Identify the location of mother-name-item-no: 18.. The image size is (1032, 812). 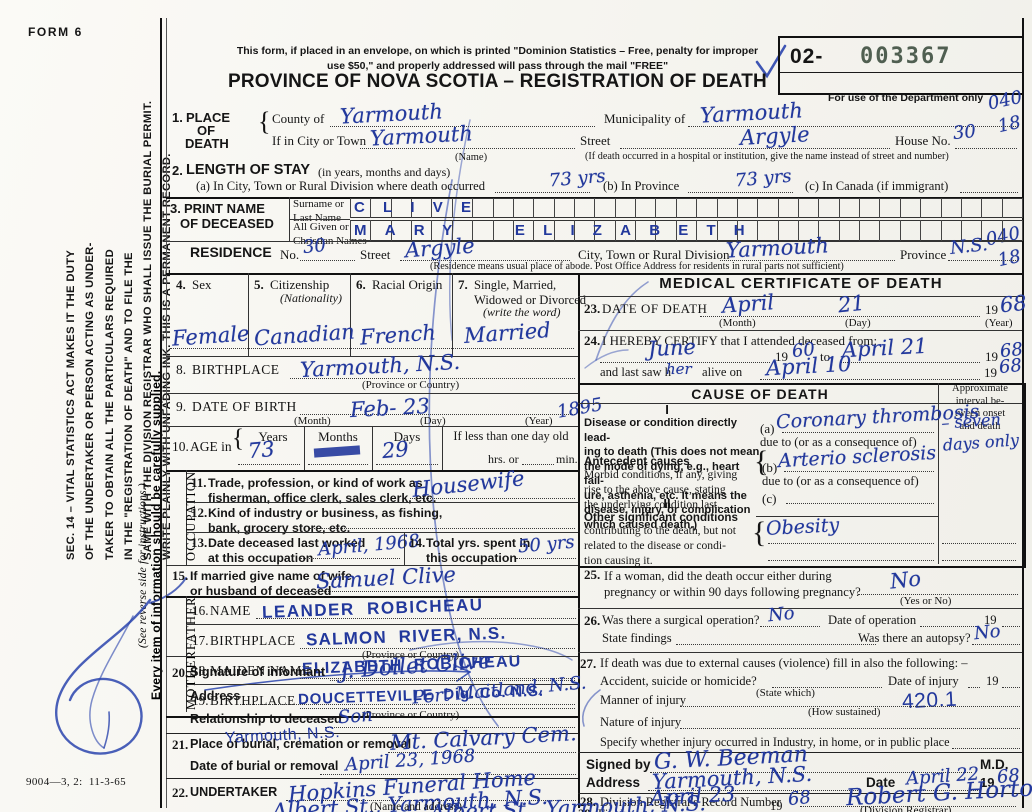
(200, 670).